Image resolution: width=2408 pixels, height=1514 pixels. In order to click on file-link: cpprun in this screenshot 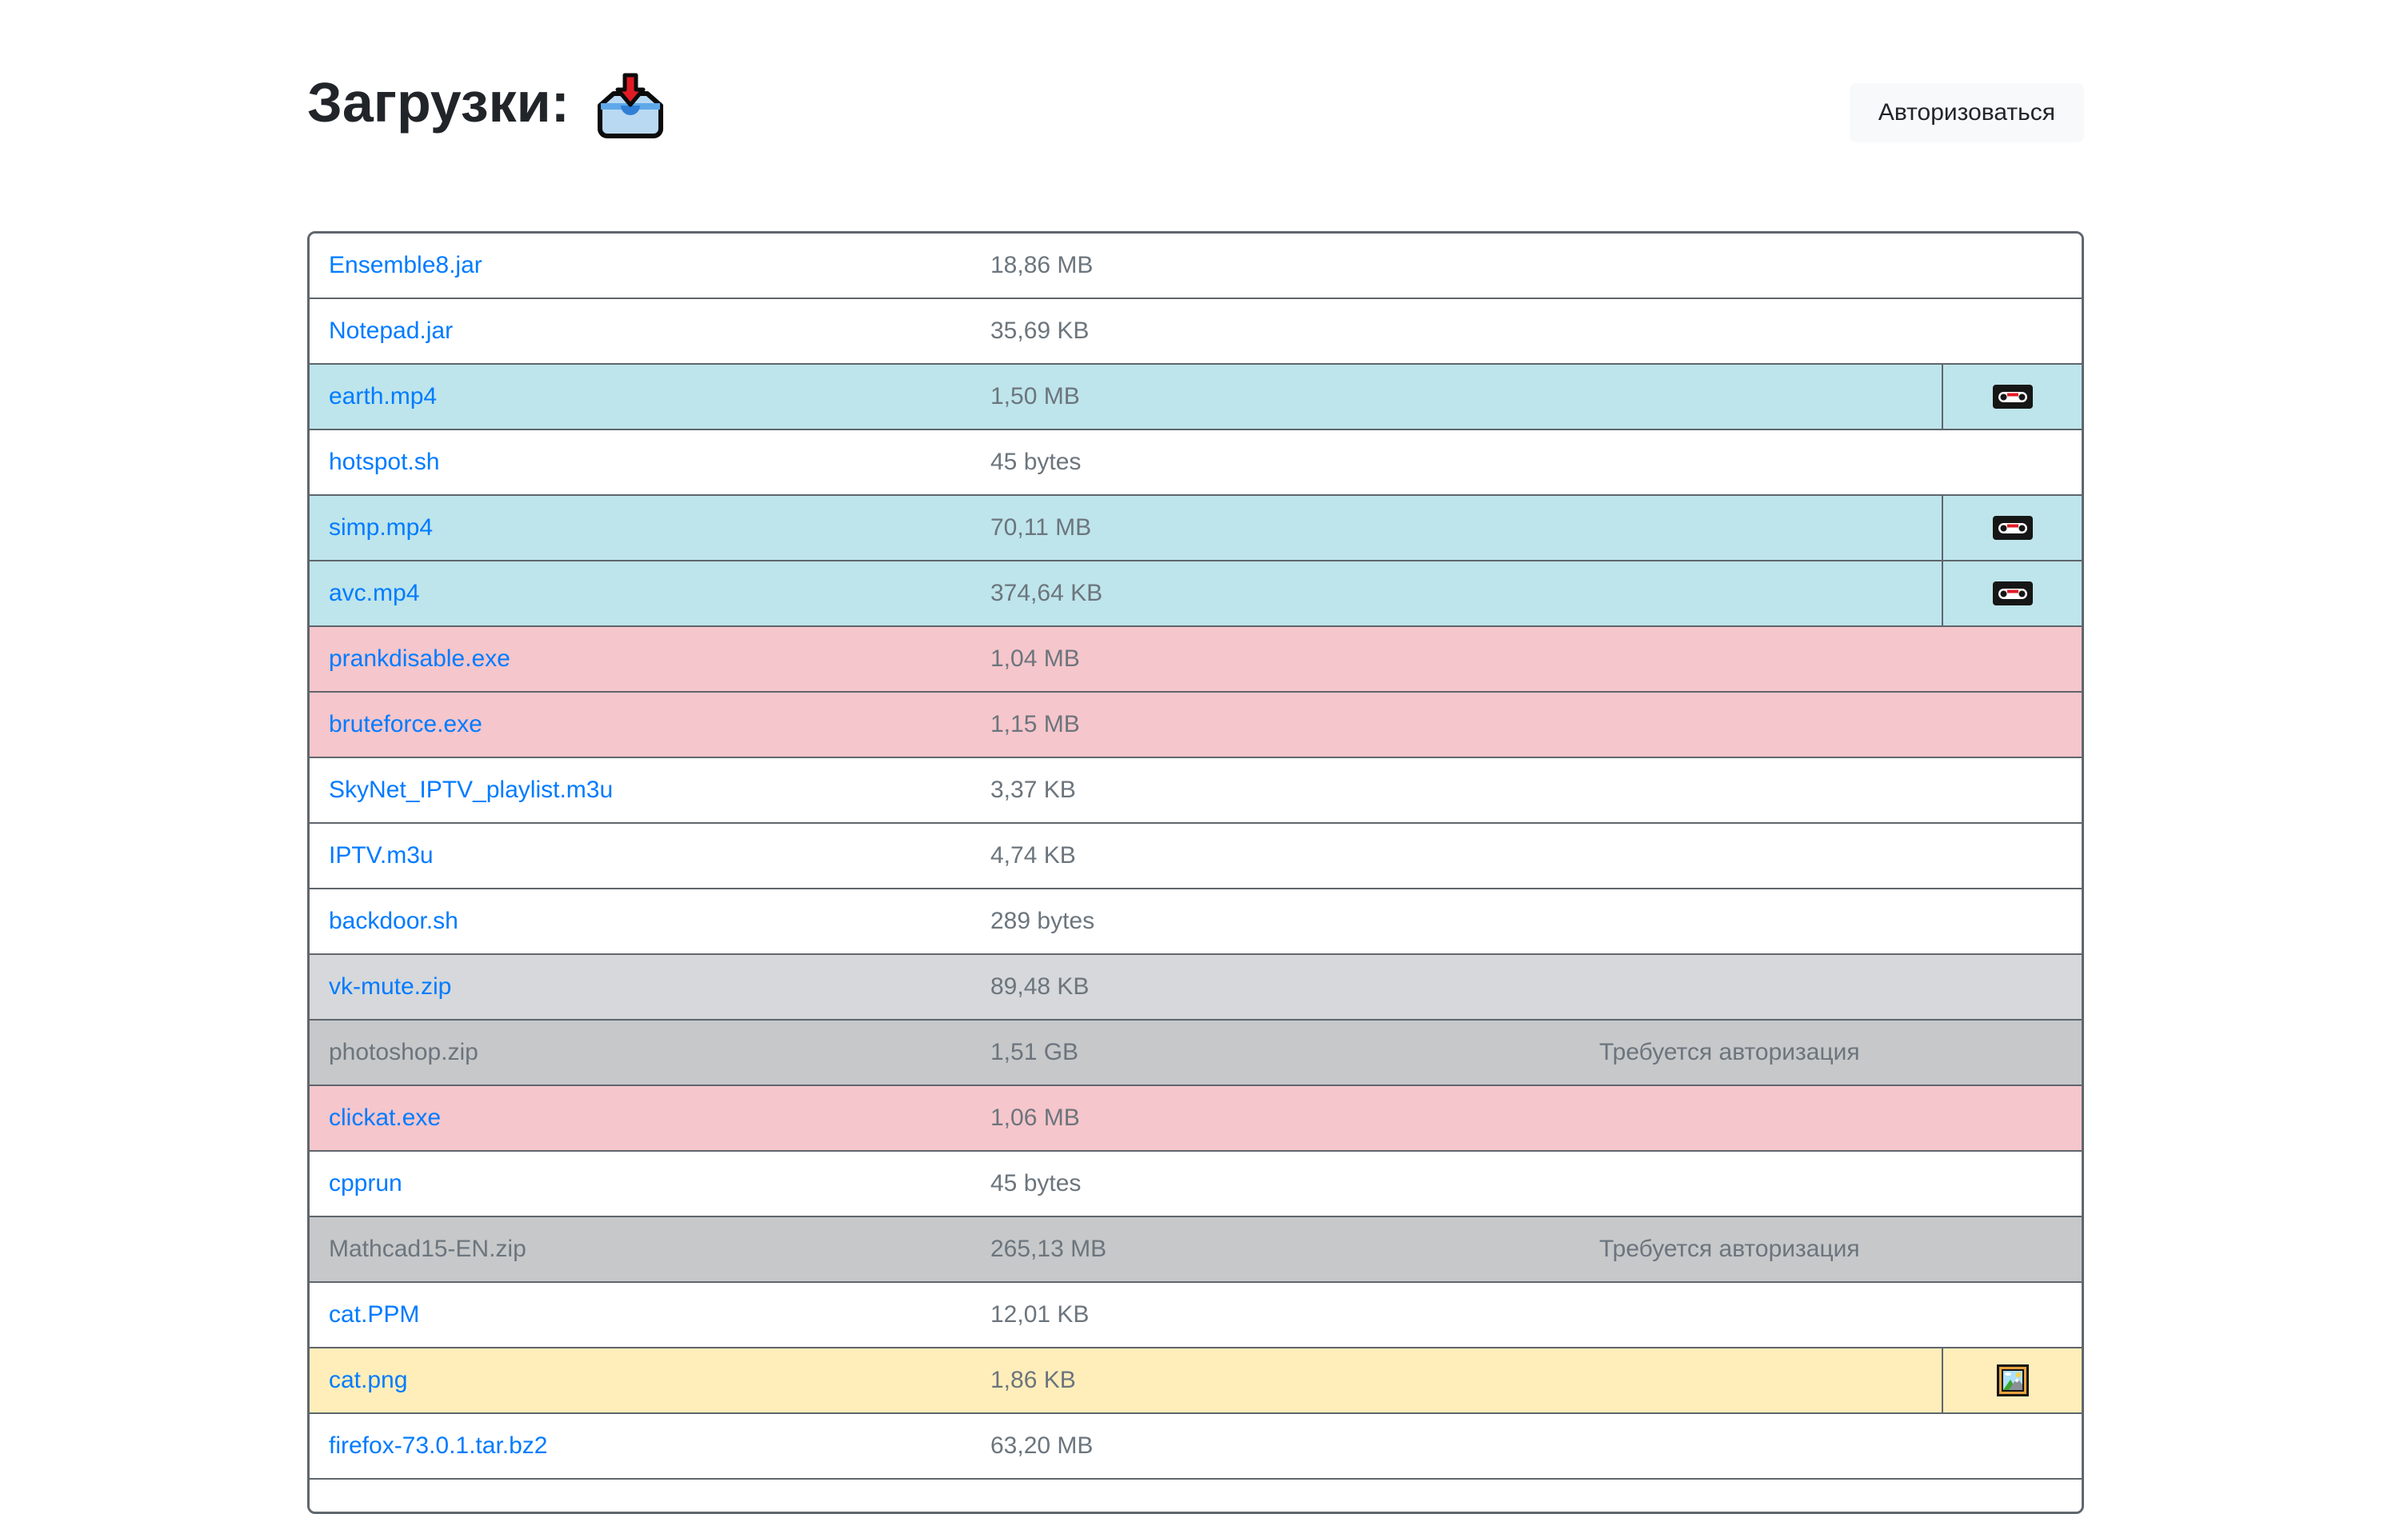, I will do `click(365, 1183)`.